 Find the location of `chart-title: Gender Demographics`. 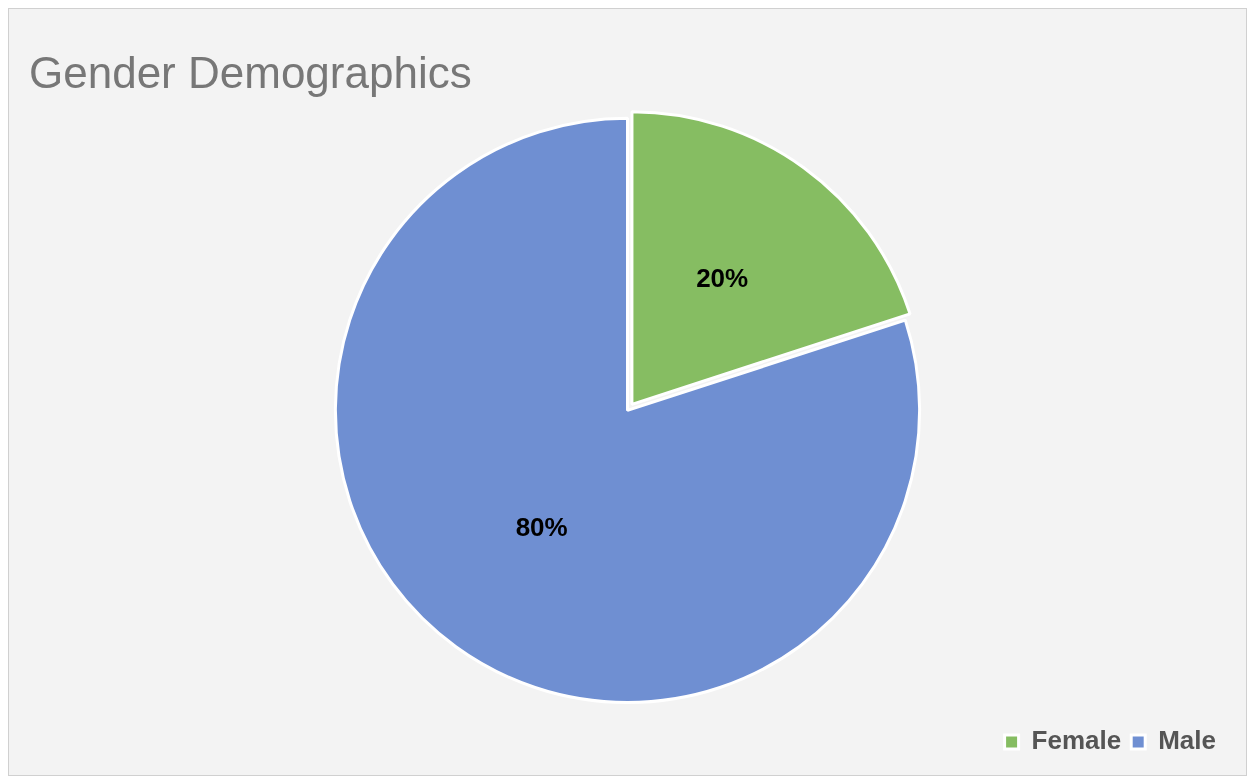

chart-title: Gender Demographics is located at coordinates (250, 72).